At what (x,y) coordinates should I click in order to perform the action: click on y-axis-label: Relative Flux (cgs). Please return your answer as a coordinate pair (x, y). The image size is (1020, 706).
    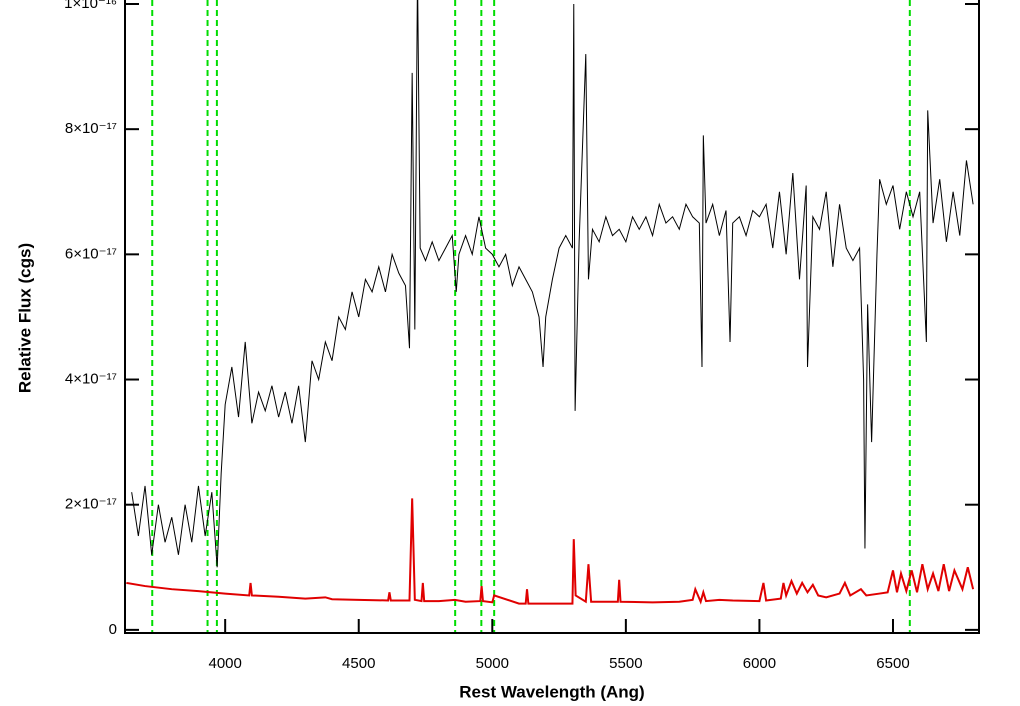
    Looking at the image, I should click on (24, 318).